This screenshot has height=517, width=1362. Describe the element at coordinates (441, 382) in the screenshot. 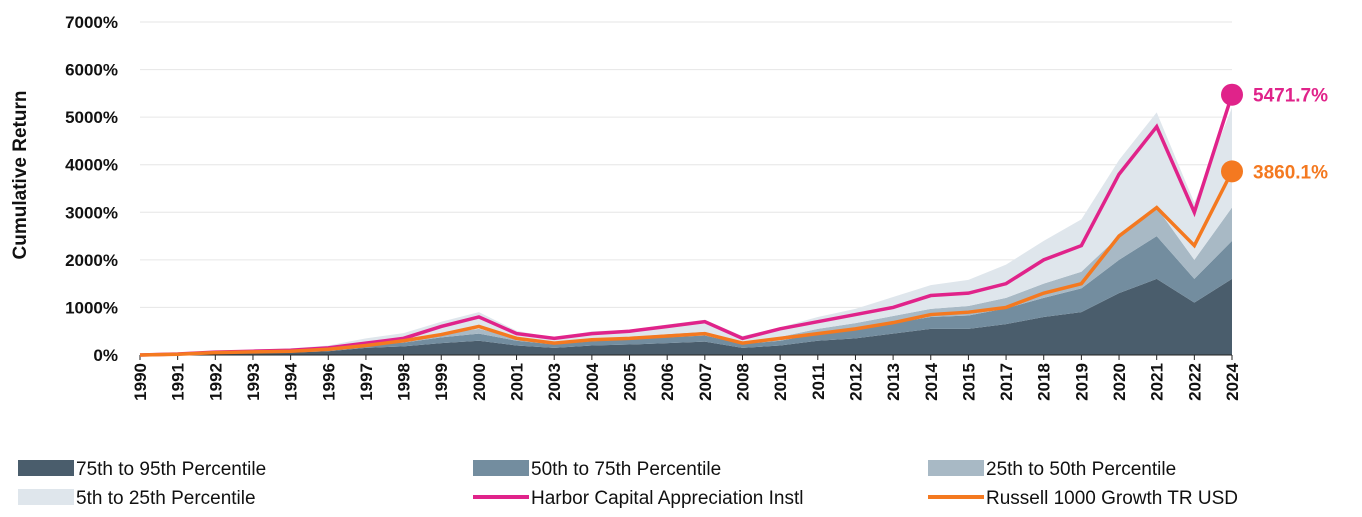

I see `x-tick-label: 1999` at that location.